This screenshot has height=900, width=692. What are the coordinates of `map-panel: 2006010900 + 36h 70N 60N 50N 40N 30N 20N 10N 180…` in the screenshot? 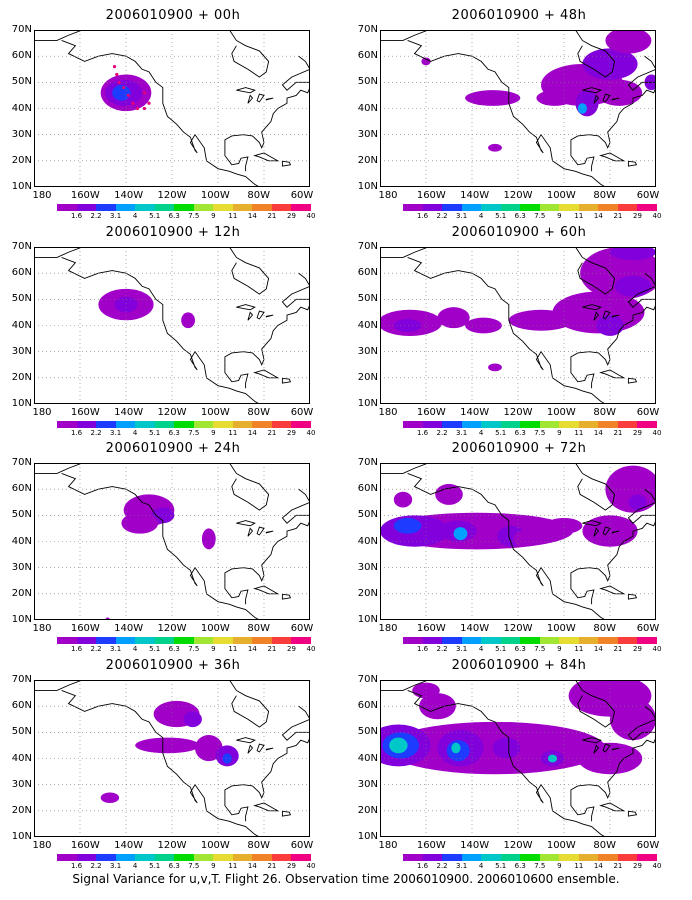 It's located at (173, 760).